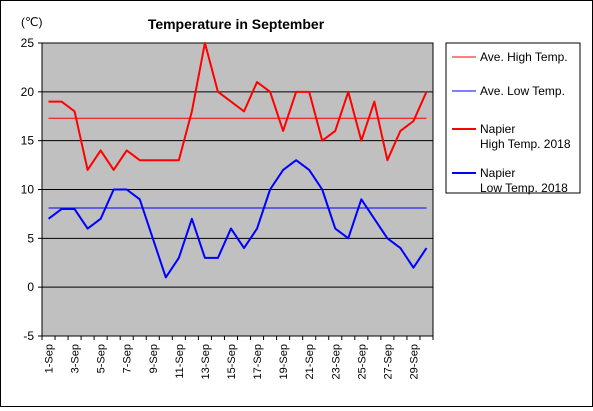 The image size is (593, 411). What do you see at coordinates (236, 24) in the screenshot?
I see `chart-title: Temperature in September` at bounding box center [236, 24].